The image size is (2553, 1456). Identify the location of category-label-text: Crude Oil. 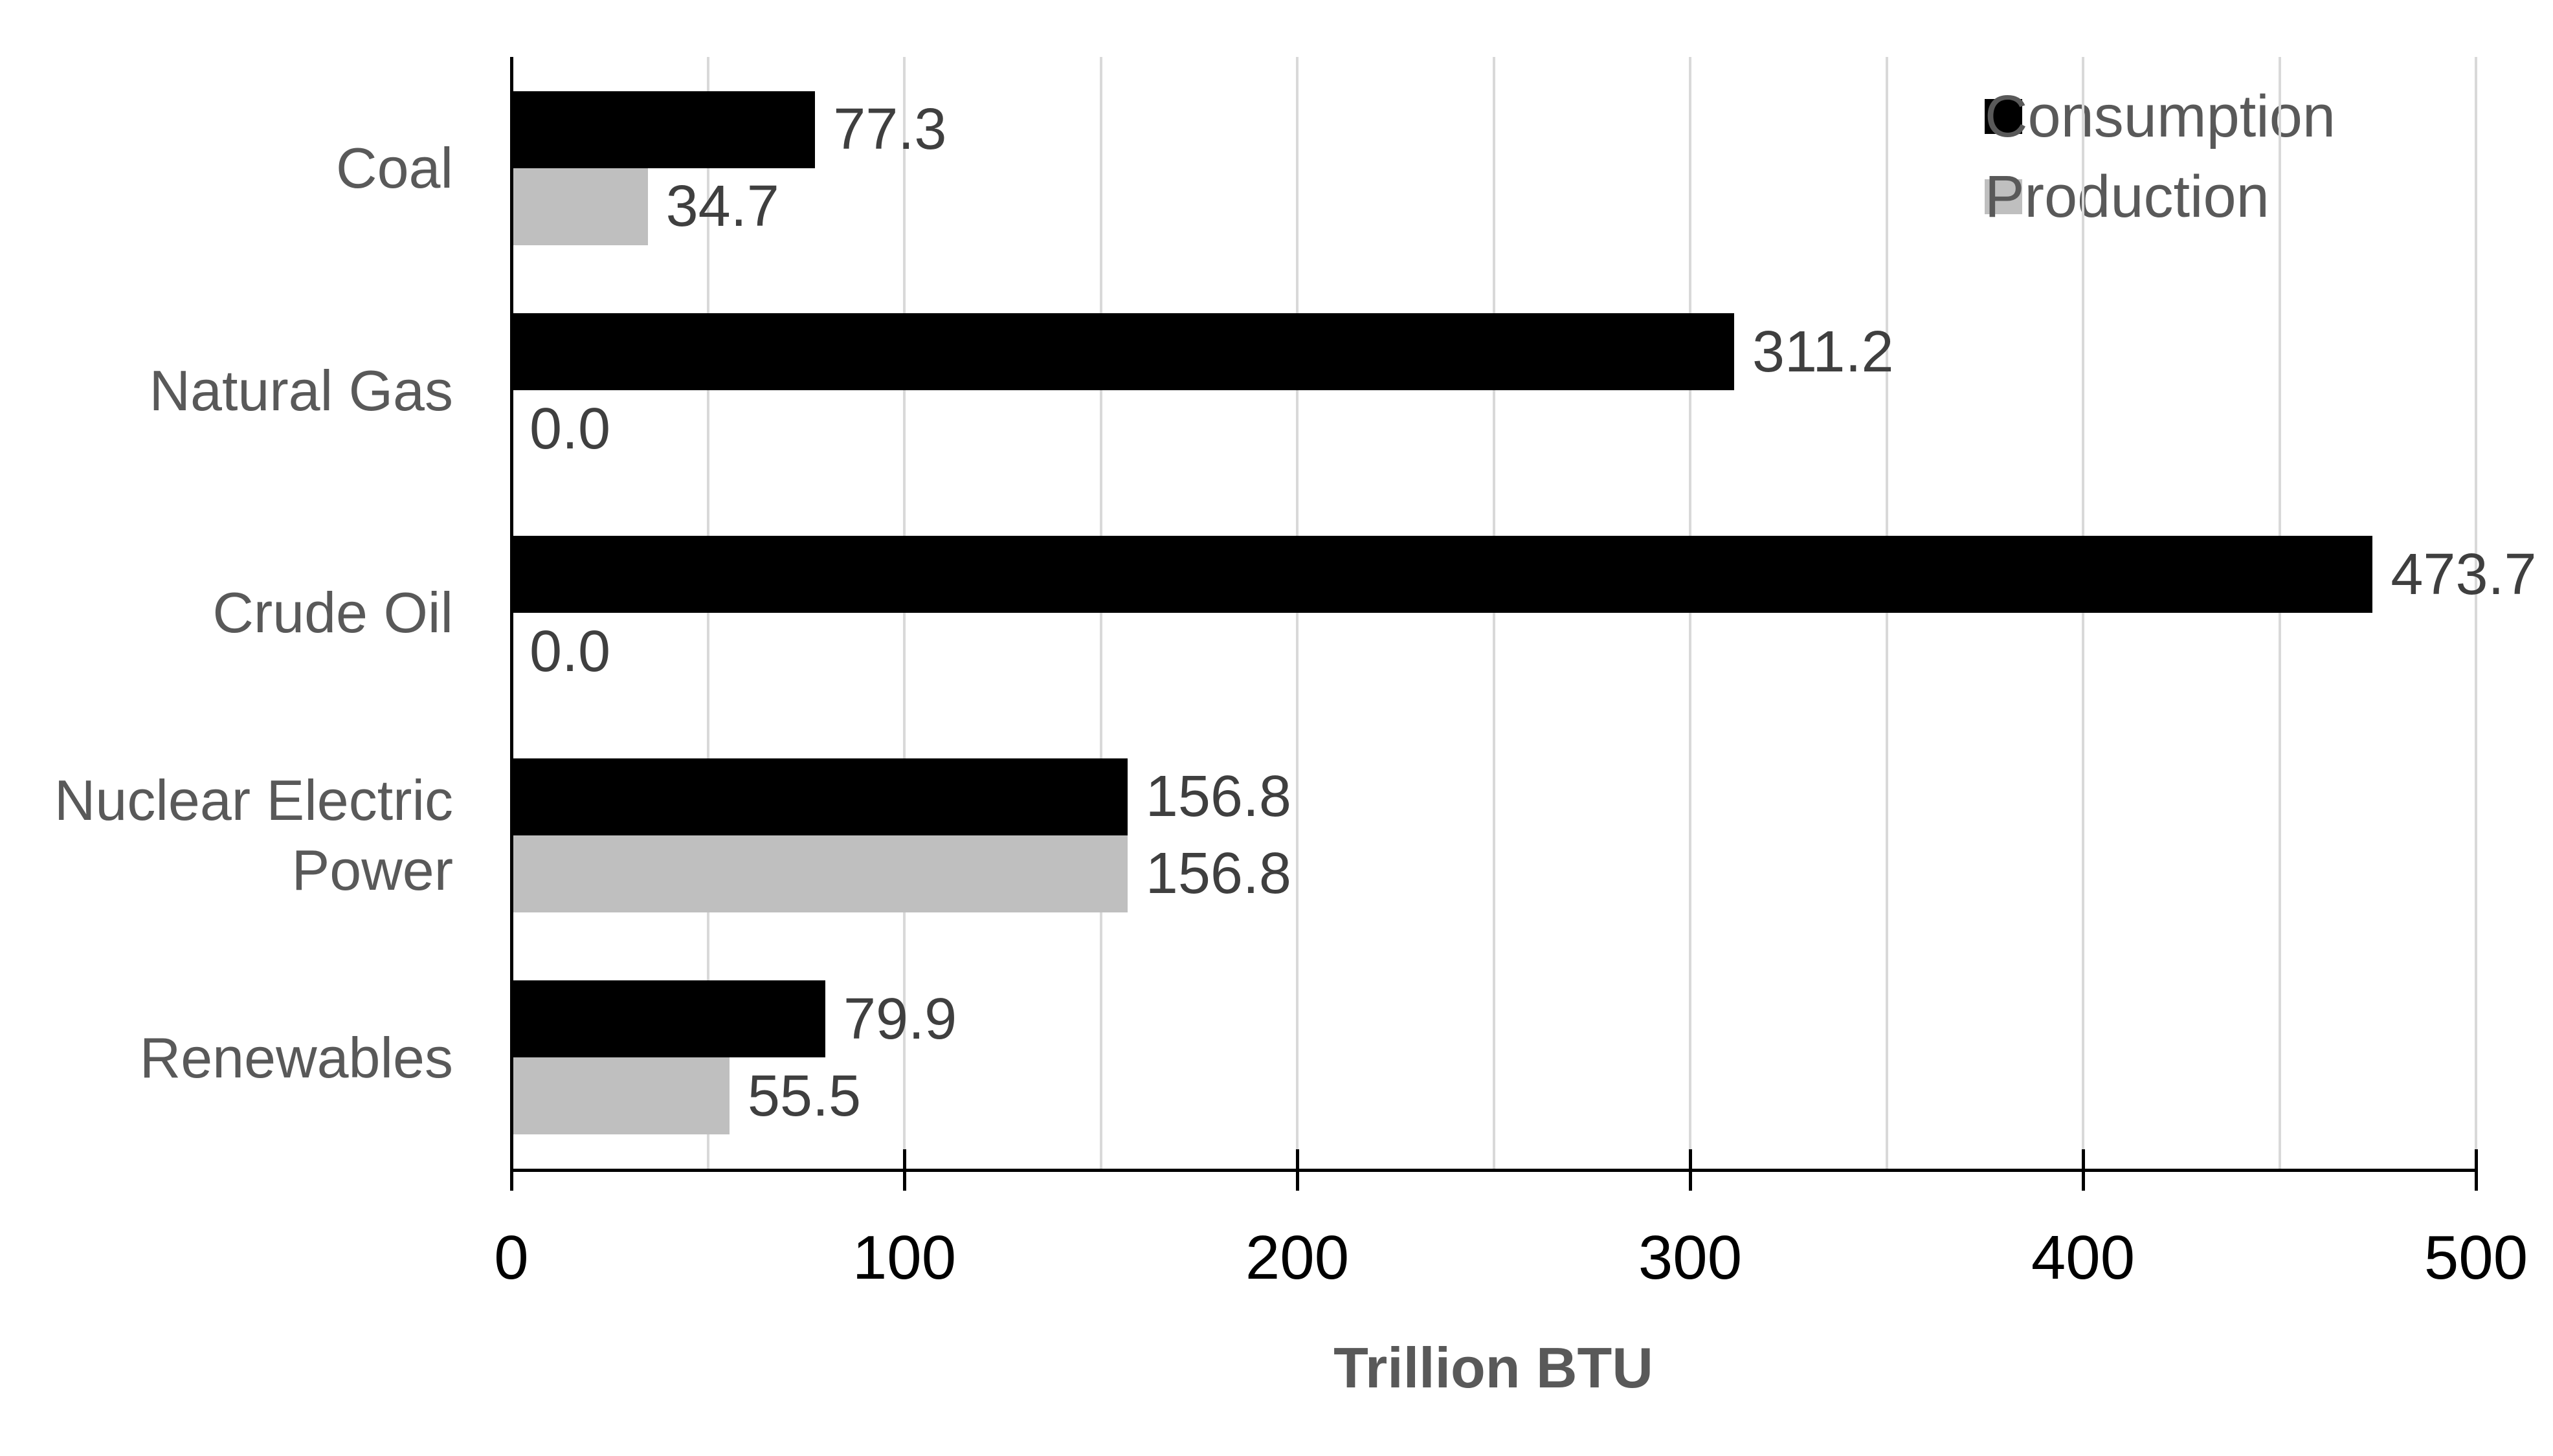
(332, 612).